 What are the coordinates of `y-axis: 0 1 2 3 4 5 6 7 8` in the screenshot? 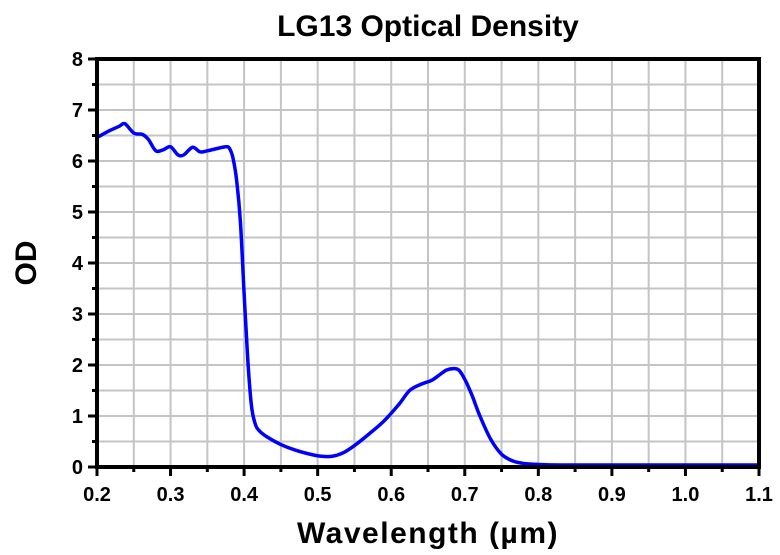 It's located at (84, 264).